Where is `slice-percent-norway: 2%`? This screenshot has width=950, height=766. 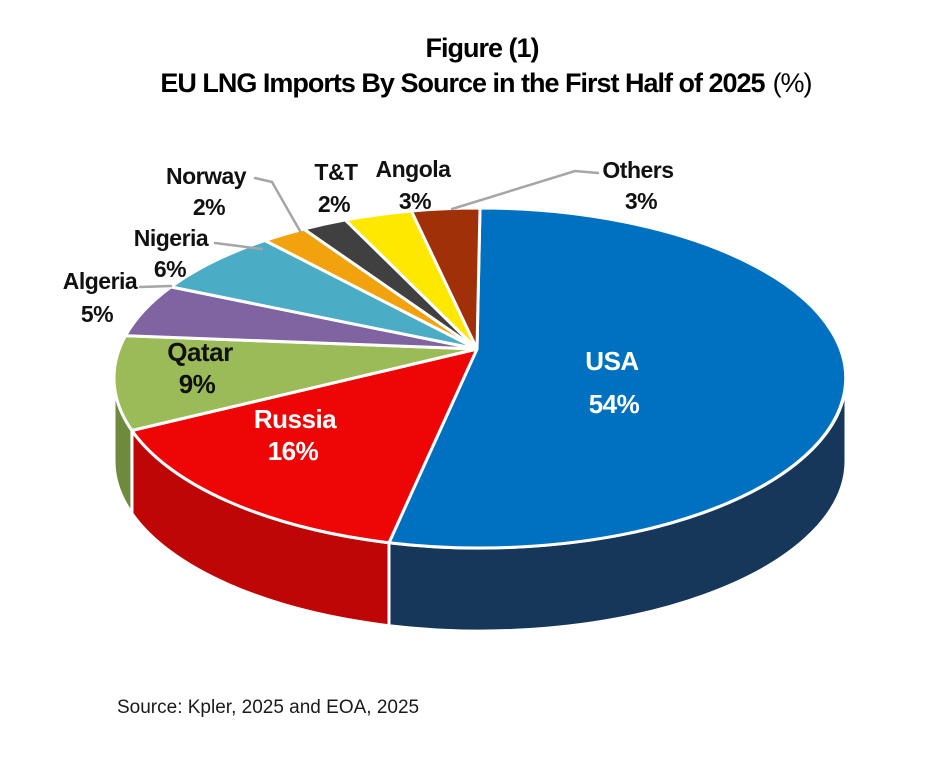
slice-percent-norway: 2% is located at coordinates (209, 207).